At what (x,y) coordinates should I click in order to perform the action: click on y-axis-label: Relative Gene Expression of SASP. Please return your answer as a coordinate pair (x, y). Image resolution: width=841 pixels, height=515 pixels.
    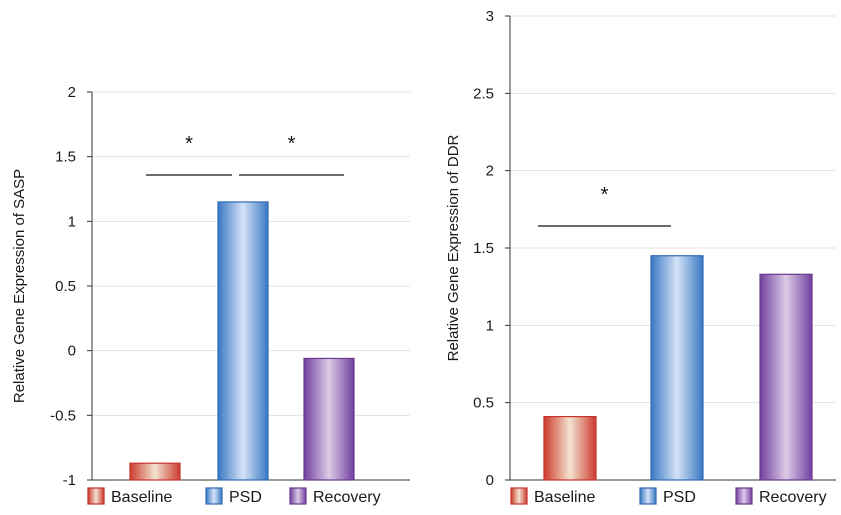
    Looking at the image, I should click on (19, 286).